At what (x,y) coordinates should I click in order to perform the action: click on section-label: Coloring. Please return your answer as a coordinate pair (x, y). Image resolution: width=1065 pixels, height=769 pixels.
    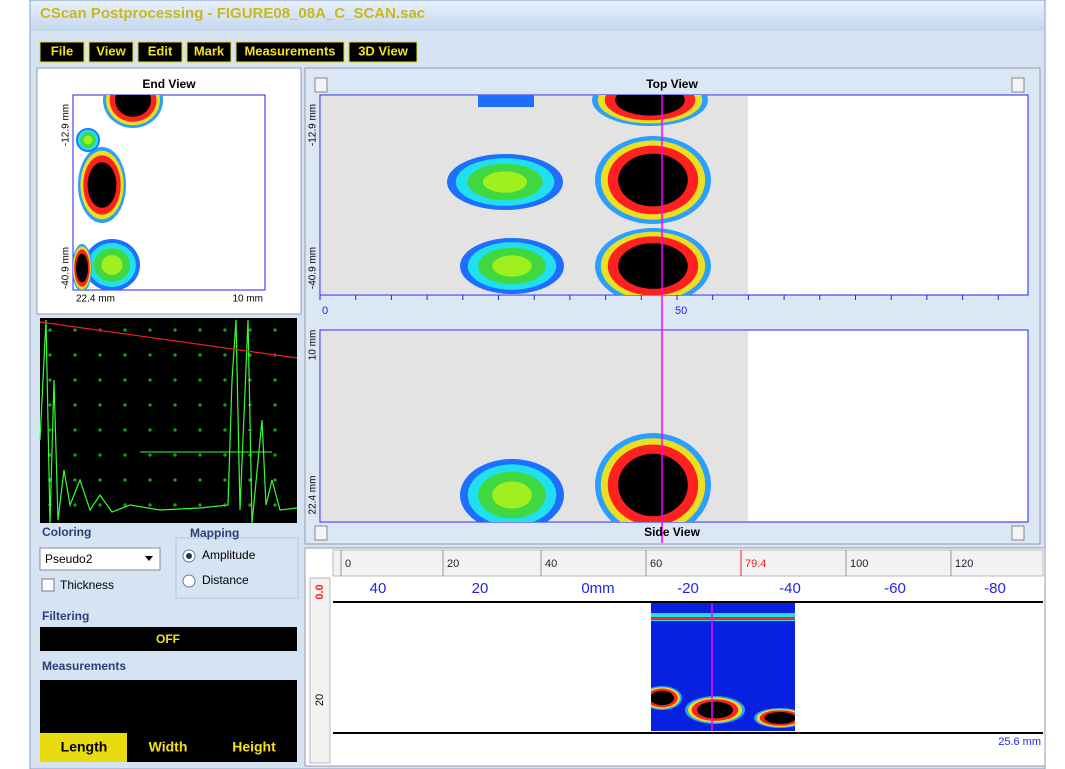
    Looking at the image, I should click on (66, 532).